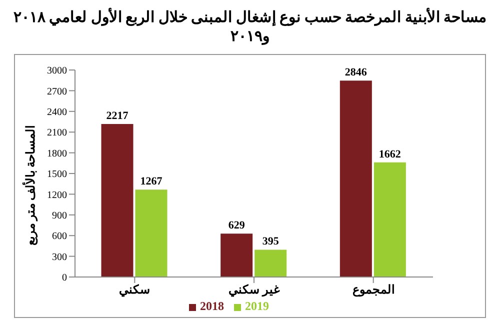 This screenshot has height=333, width=500. Describe the element at coordinates (57, 133) in the screenshot. I see `y-tick-label: 2100` at that location.